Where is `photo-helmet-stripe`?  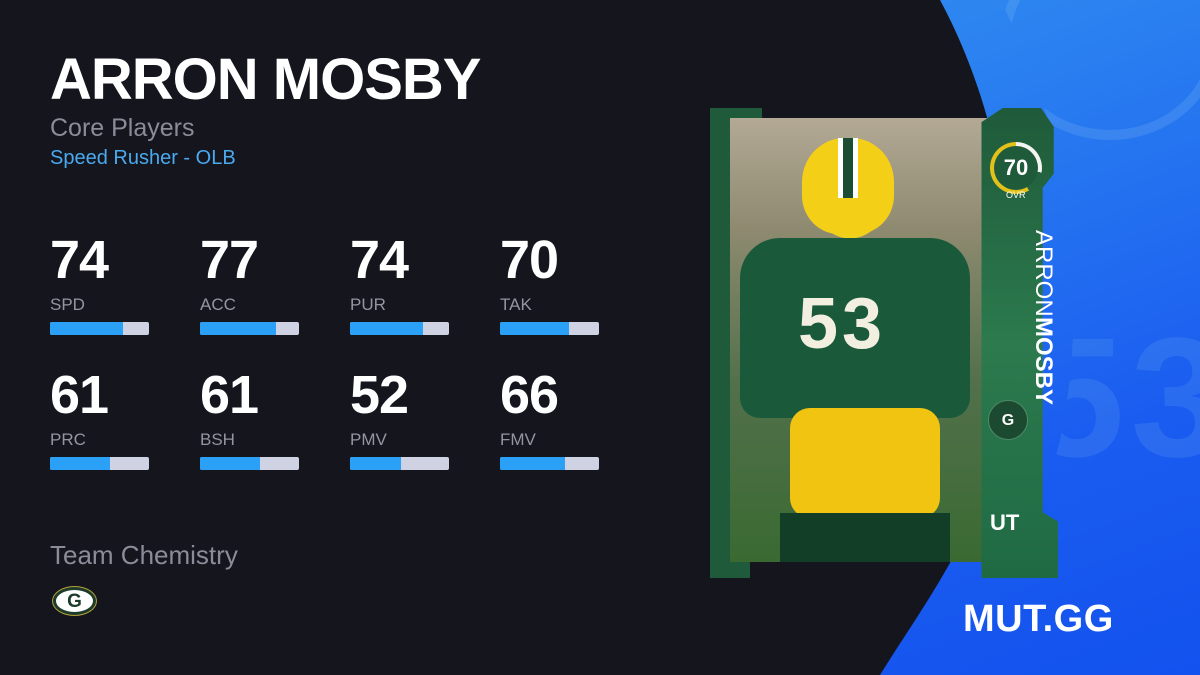
photo-helmet-stripe is located at coordinates (848, 168).